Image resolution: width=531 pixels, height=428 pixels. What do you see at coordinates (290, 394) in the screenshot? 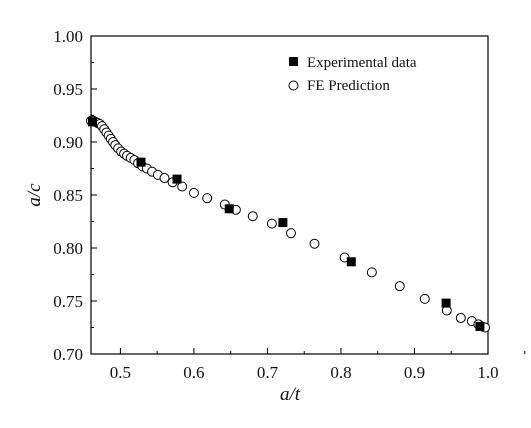
I see `x-axis-label: a/t` at bounding box center [290, 394].